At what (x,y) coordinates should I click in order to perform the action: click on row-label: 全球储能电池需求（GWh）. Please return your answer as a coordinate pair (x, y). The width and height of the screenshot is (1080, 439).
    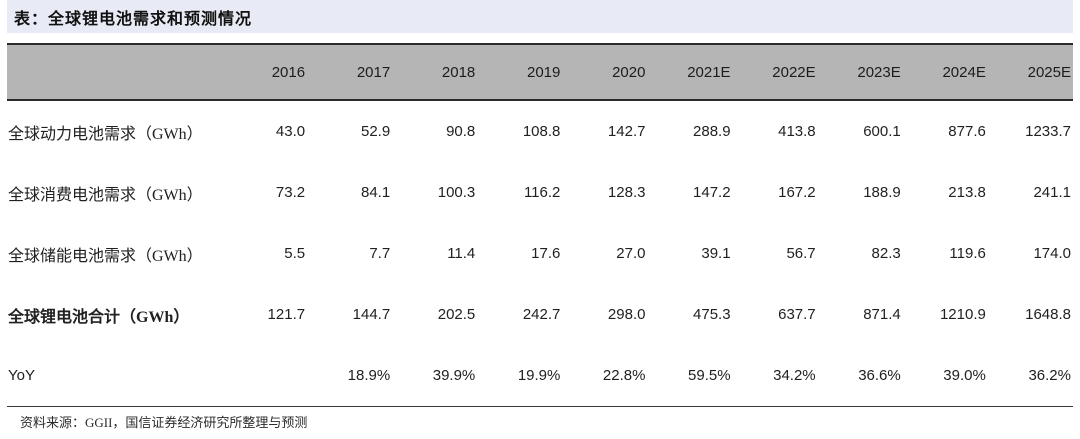
    Looking at the image, I should click on (105, 256).